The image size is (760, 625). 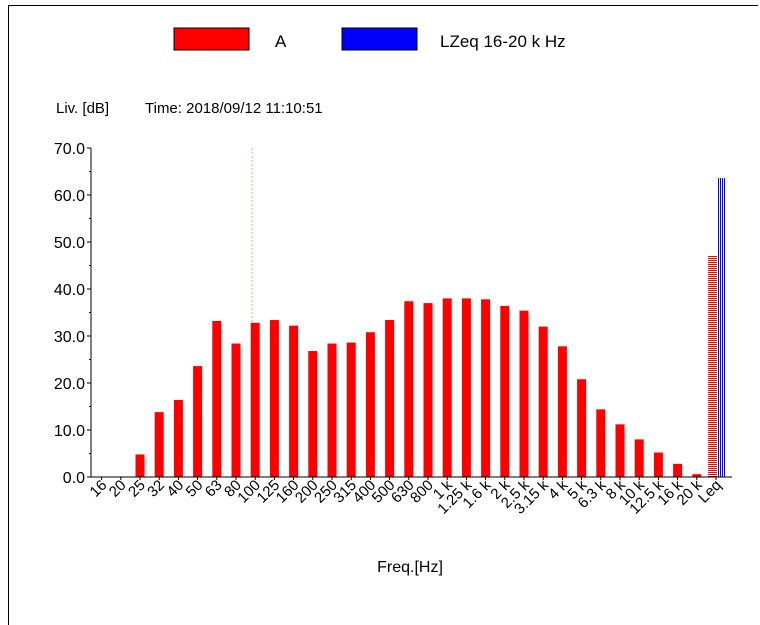 I want to click on y-tick-label: 40.0, so click(x=69, y=290).